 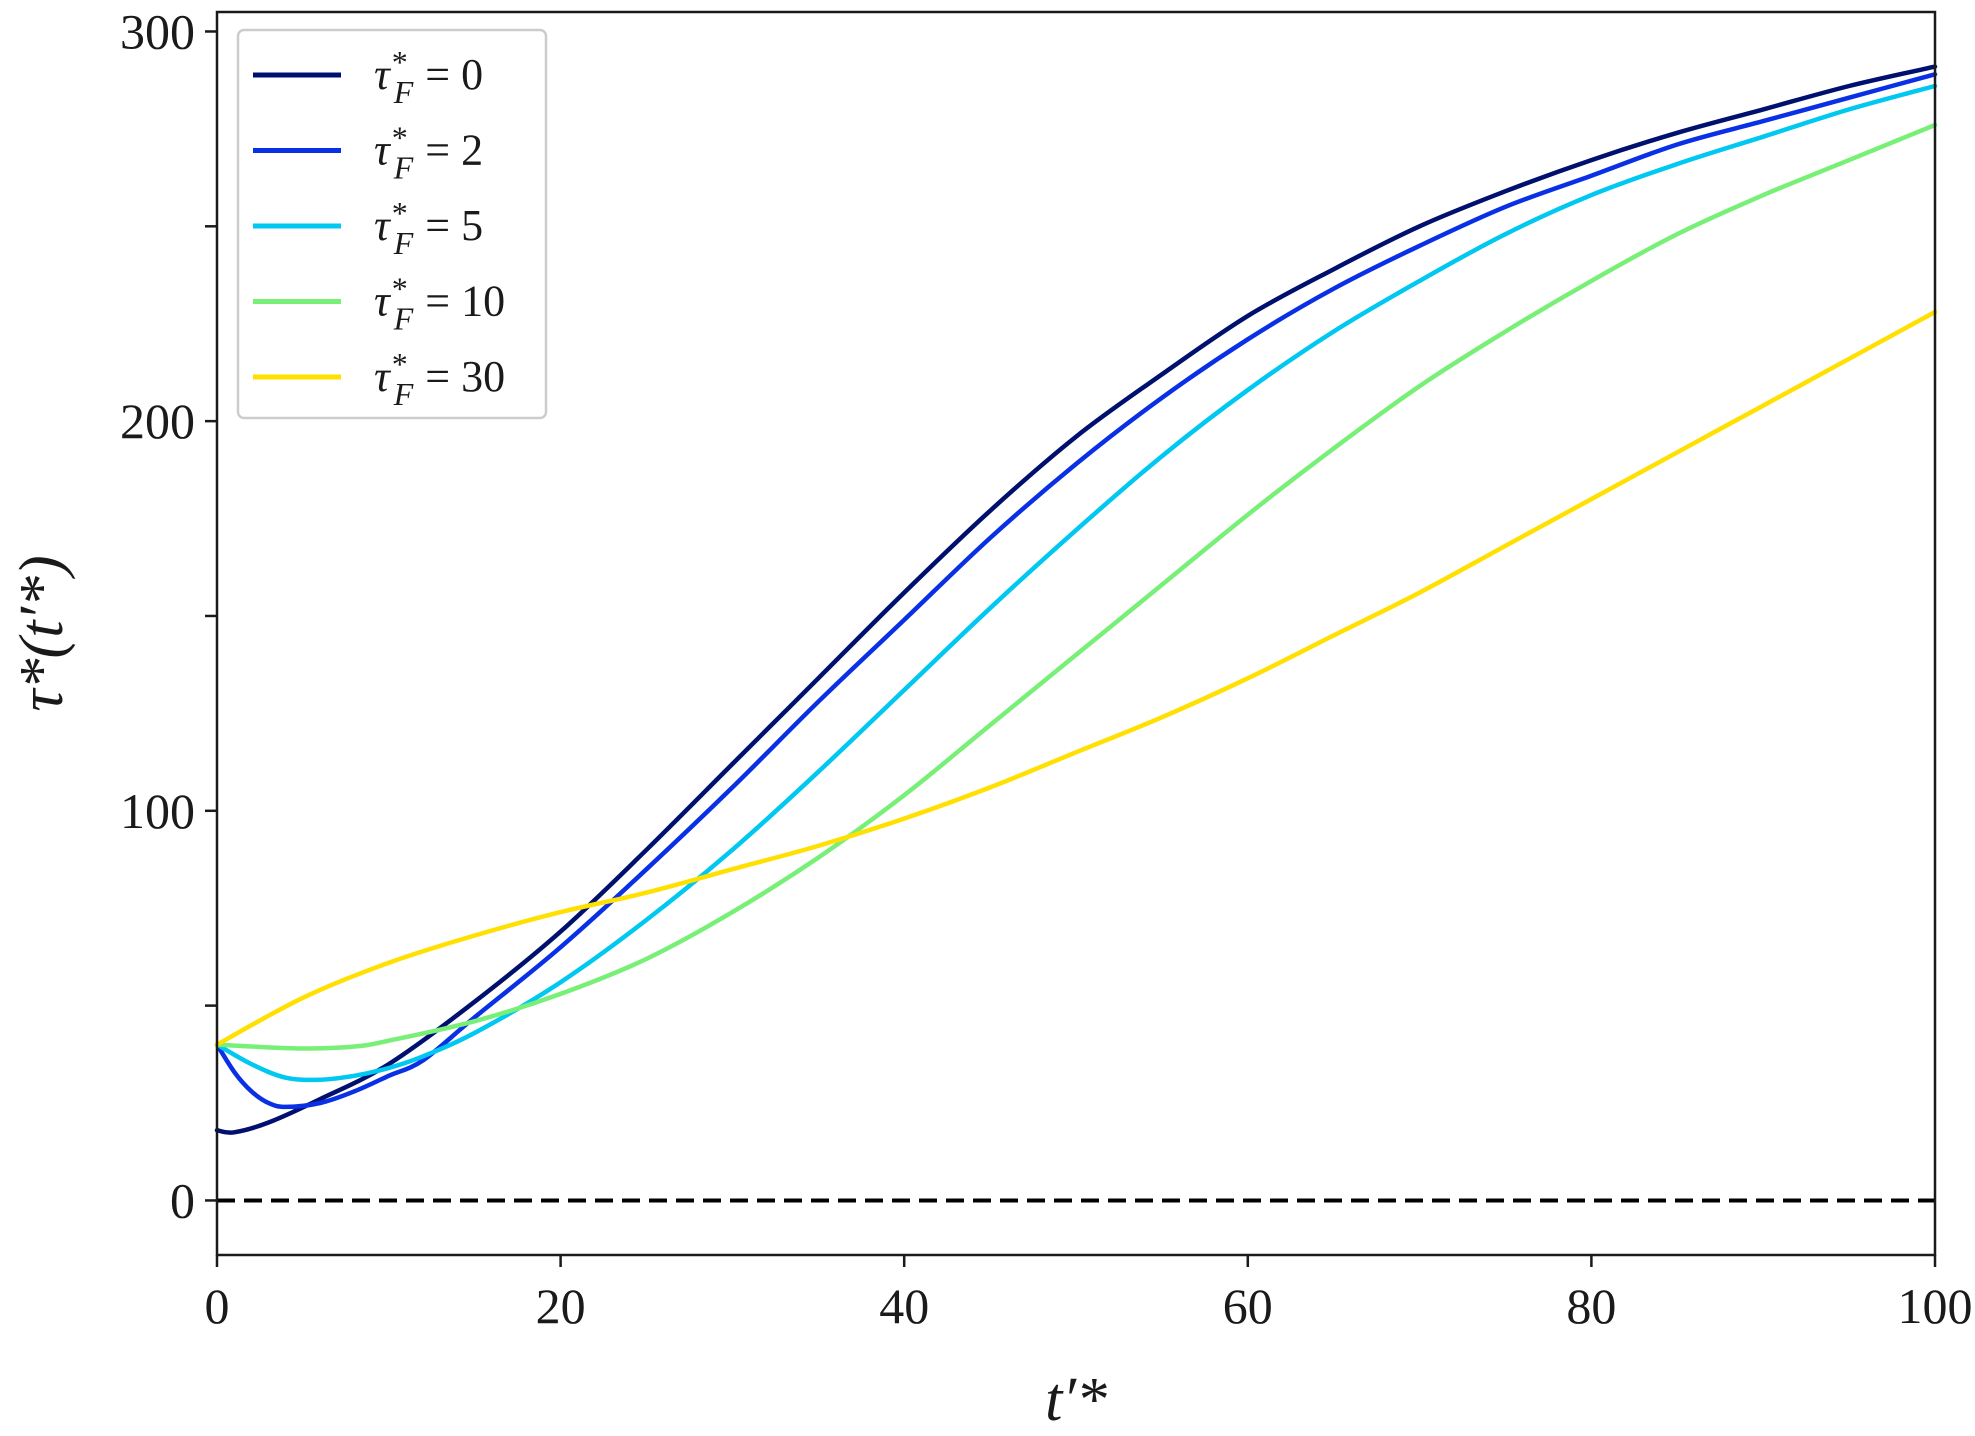 I want to click on y-tick-label: 0, so click(x=182, y=1200).